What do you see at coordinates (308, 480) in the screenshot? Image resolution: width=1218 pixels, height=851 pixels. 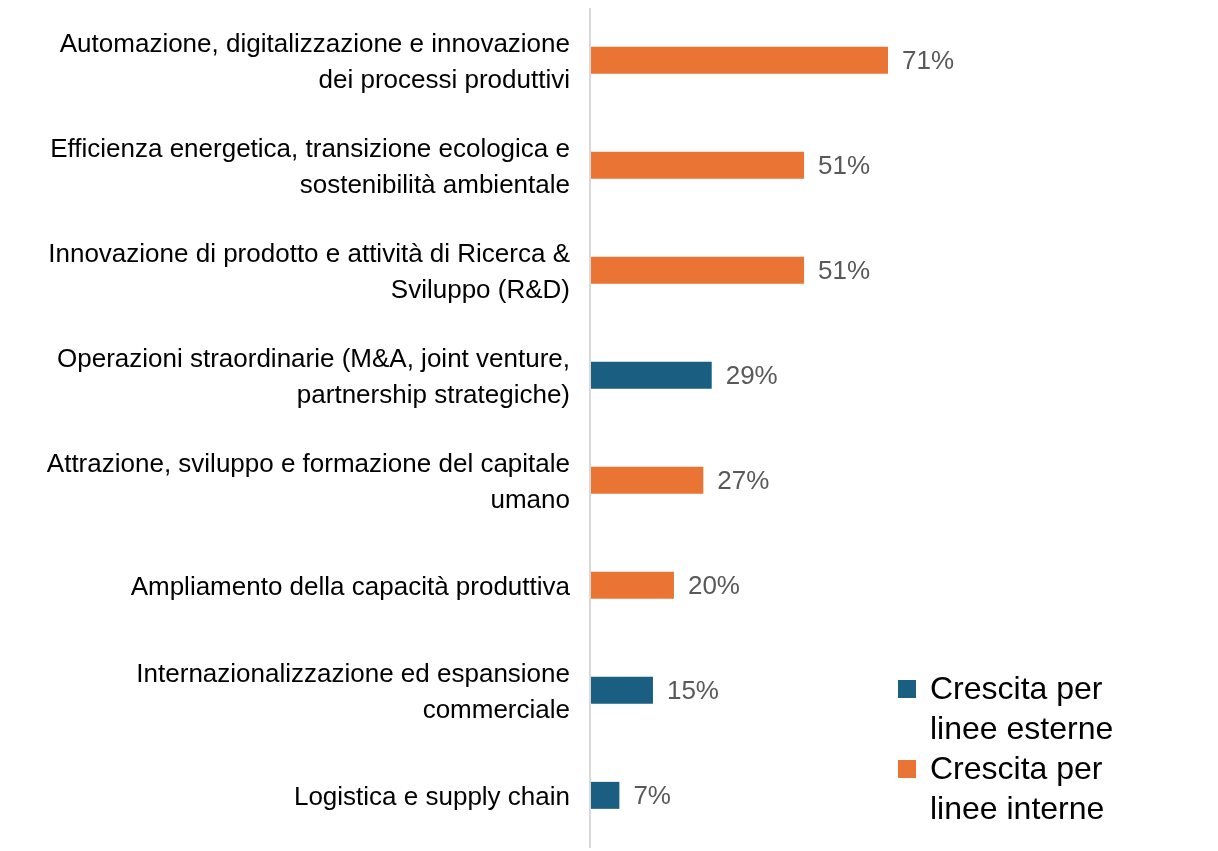 I see `y-tick-label: Attrazione, sviluppo e formazione del capitale umano` at bounding box center [308, 480].